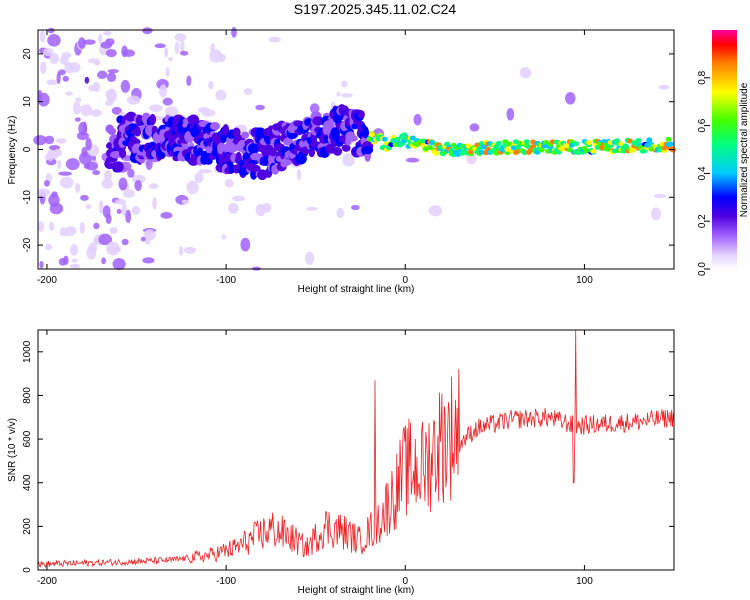 Image resolution: width=750 pixels, height=600 pixels. What do you see at coordinates (584, 280) in the screenshot?
I see `x-tick-label: 100` at bounding box center [584, 280].